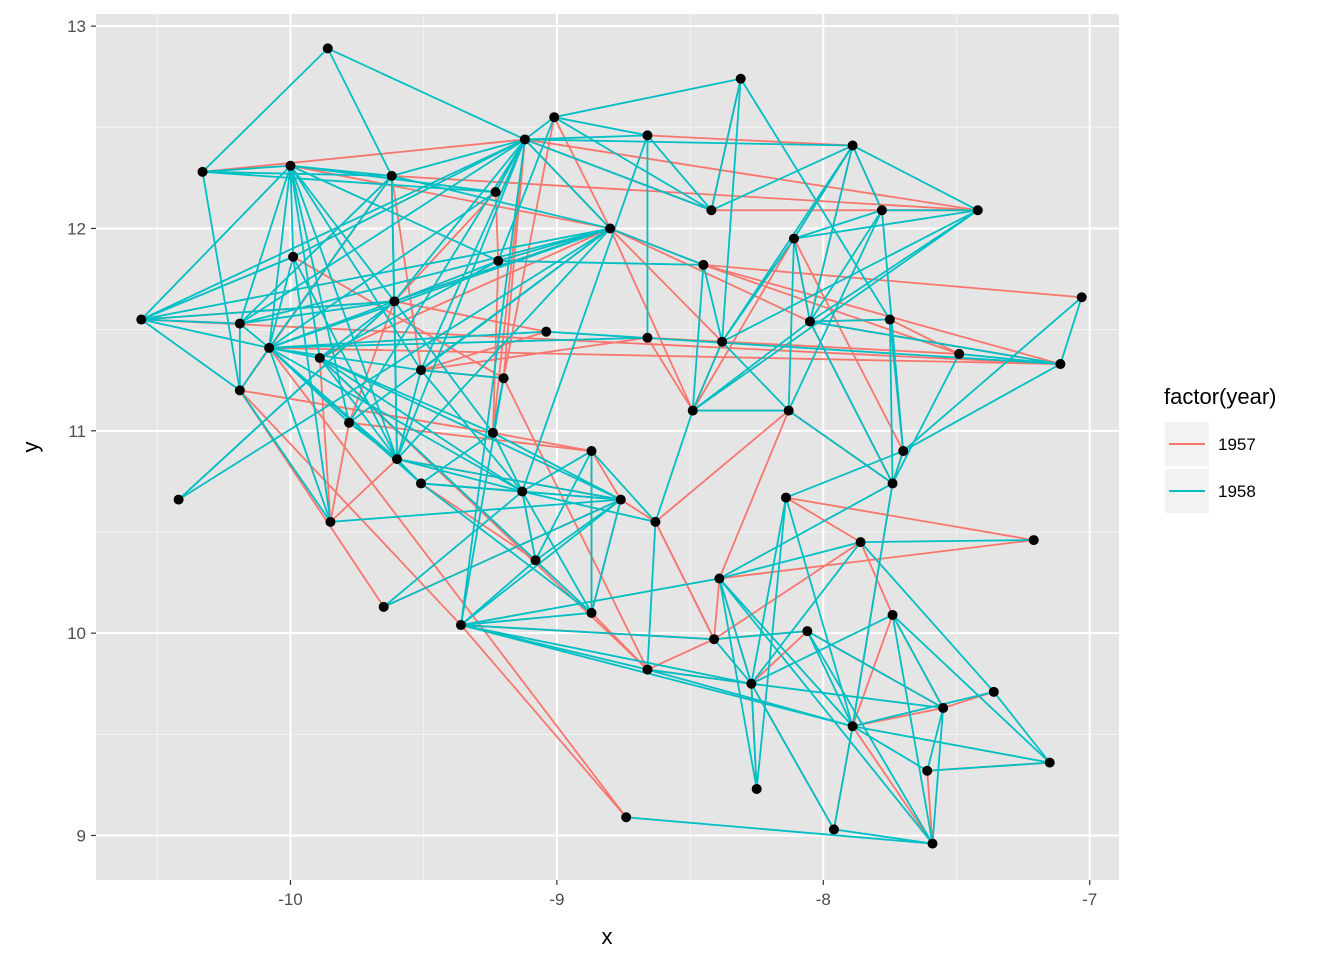 This screenshot has height=965, width=1344. Describe the element at coordinates (81, 431) in the screenshot. I see `y-ticks: 9 10 11 12 13` at that location.